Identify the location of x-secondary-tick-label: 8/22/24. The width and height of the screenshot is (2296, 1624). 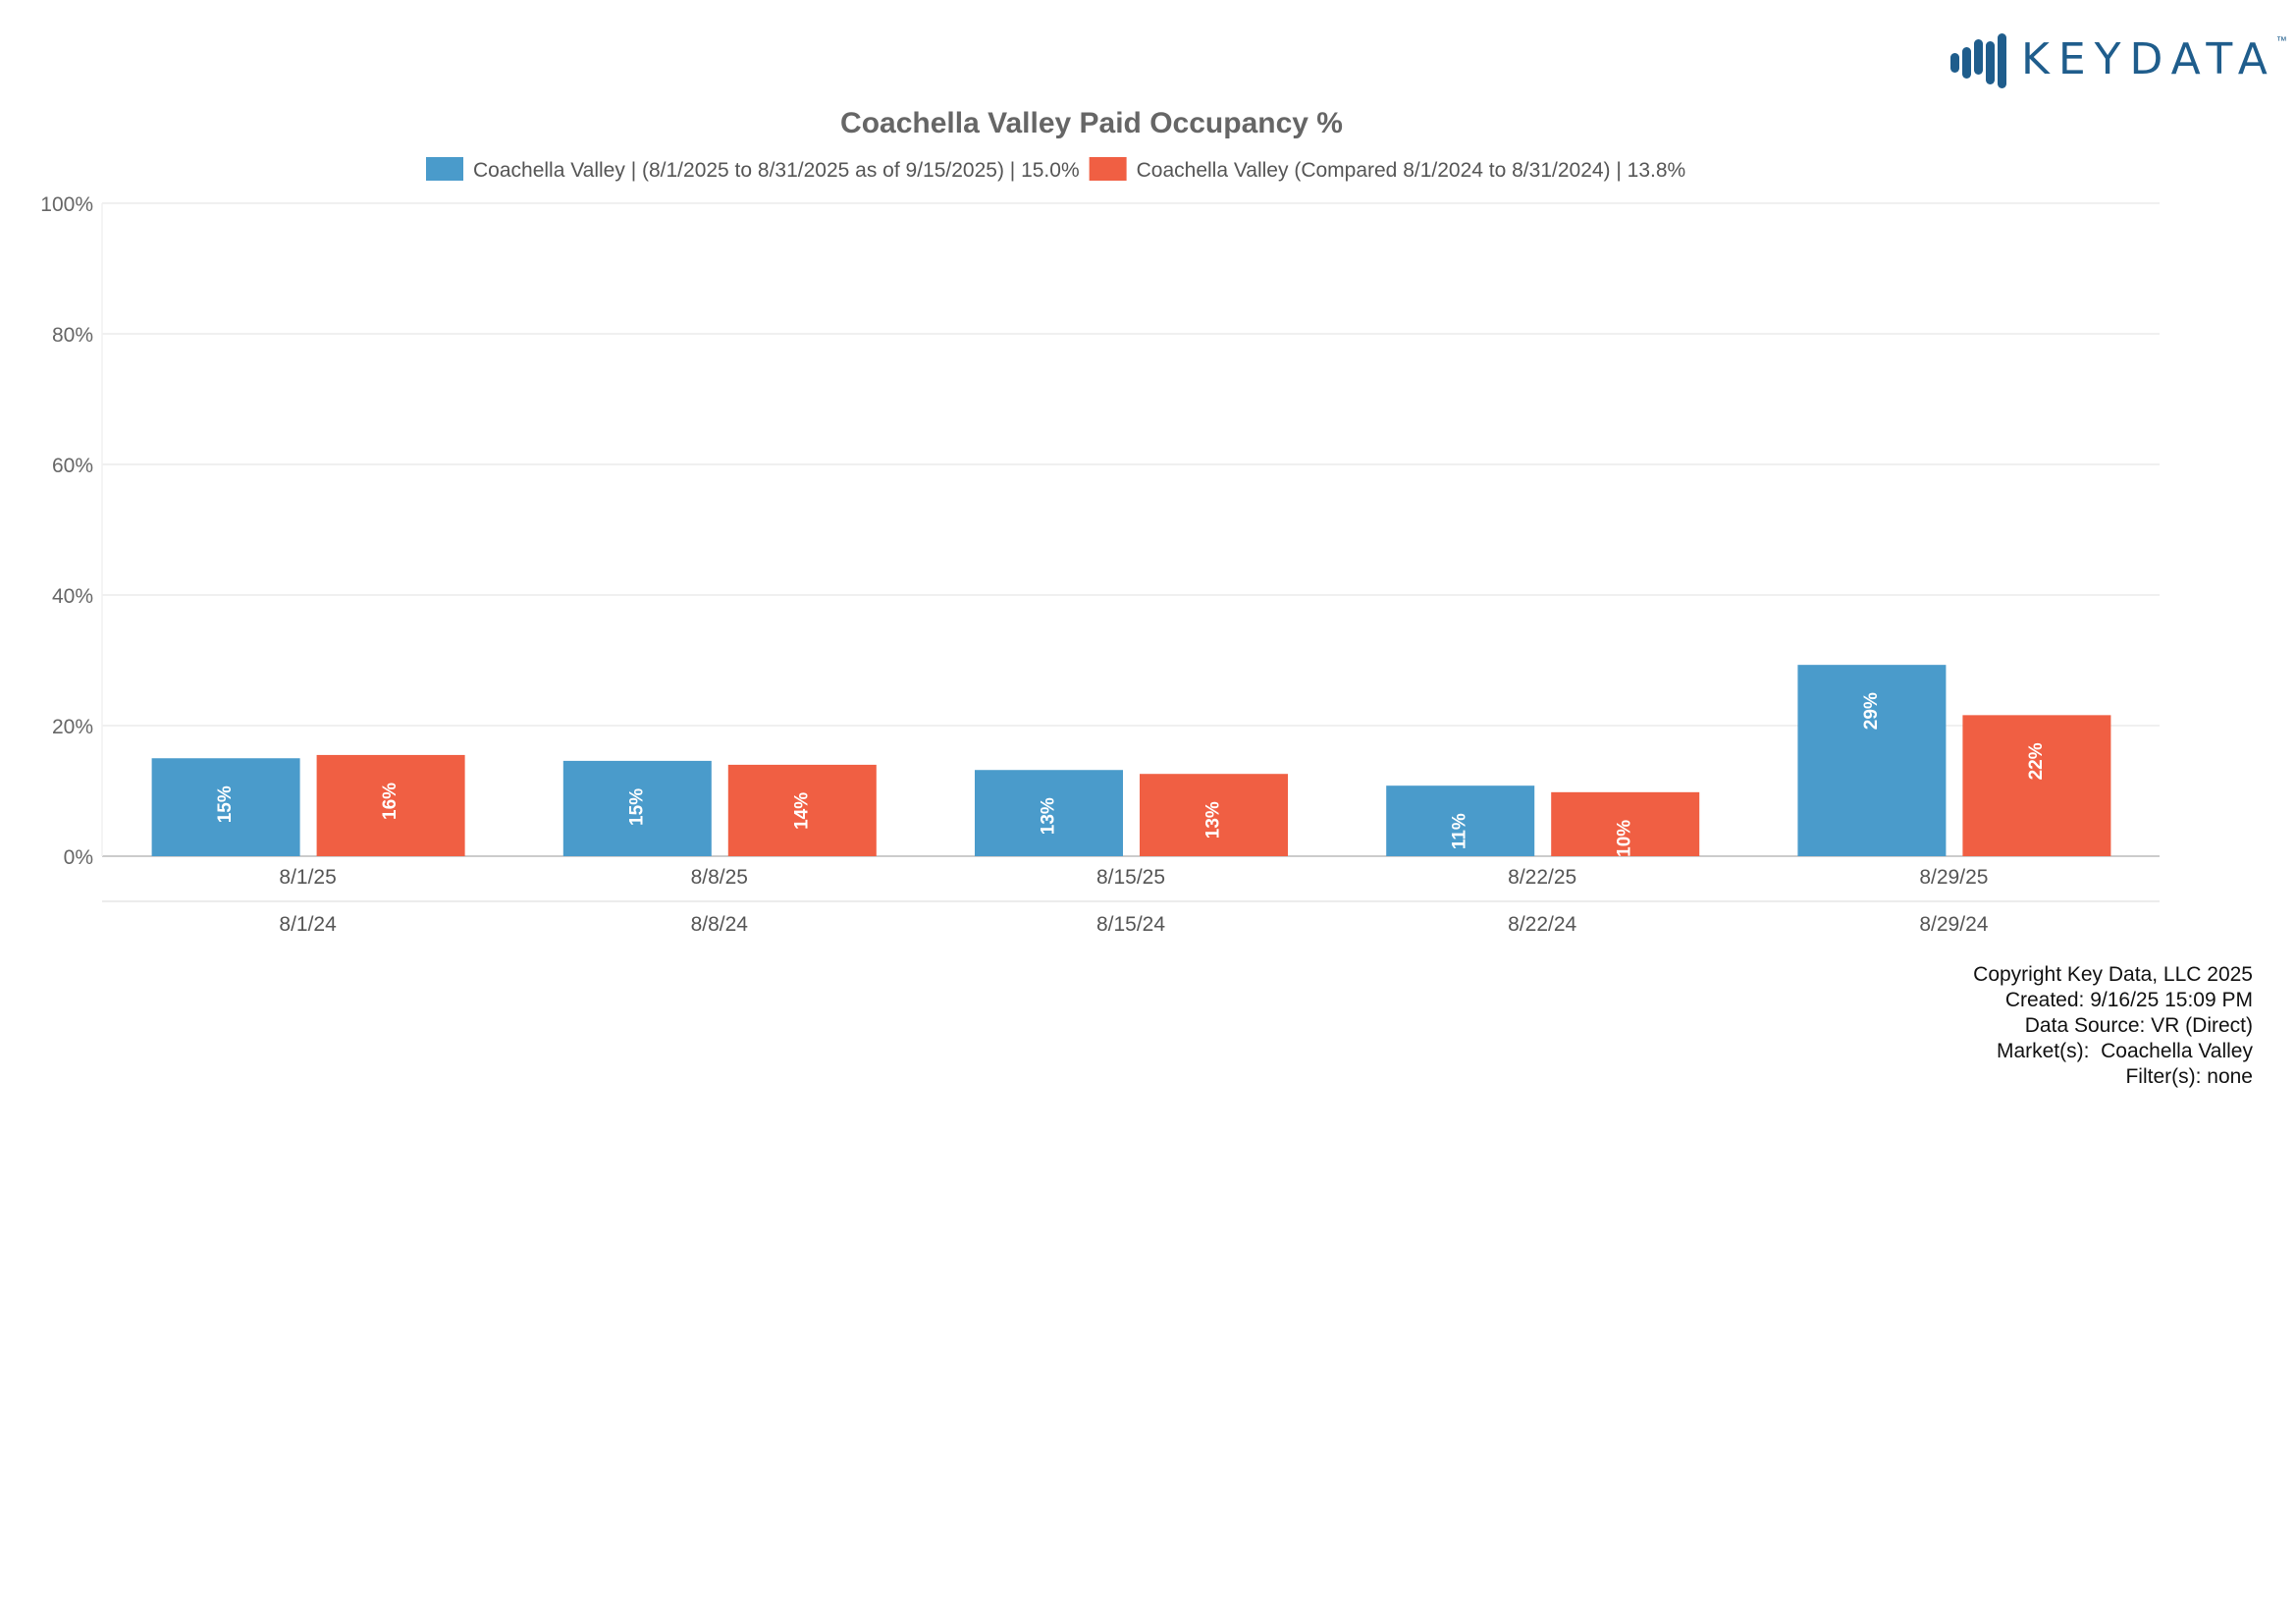
(1542, 924).